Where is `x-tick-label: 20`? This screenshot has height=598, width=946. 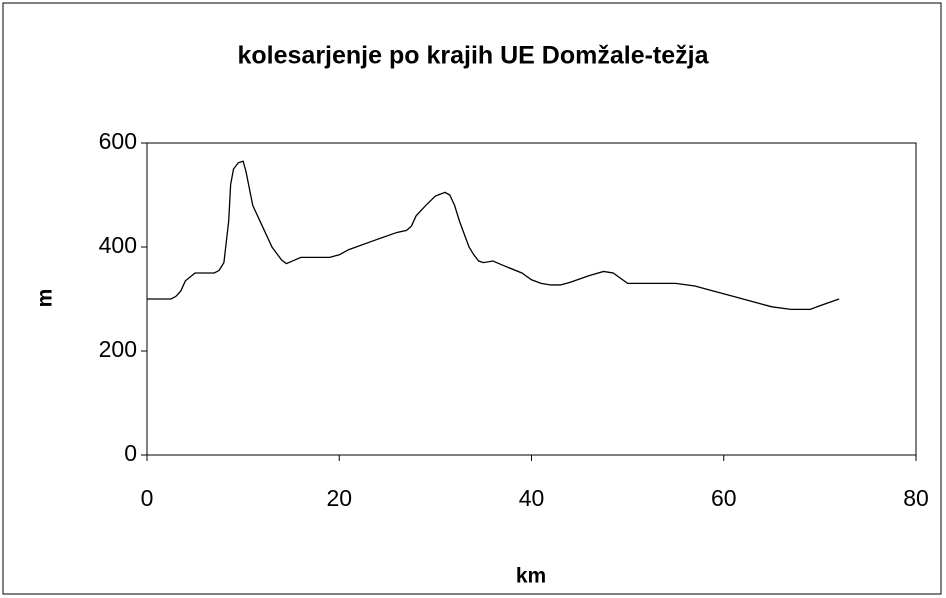
x-tick-label: 20 is located at coordinates (339, 498).